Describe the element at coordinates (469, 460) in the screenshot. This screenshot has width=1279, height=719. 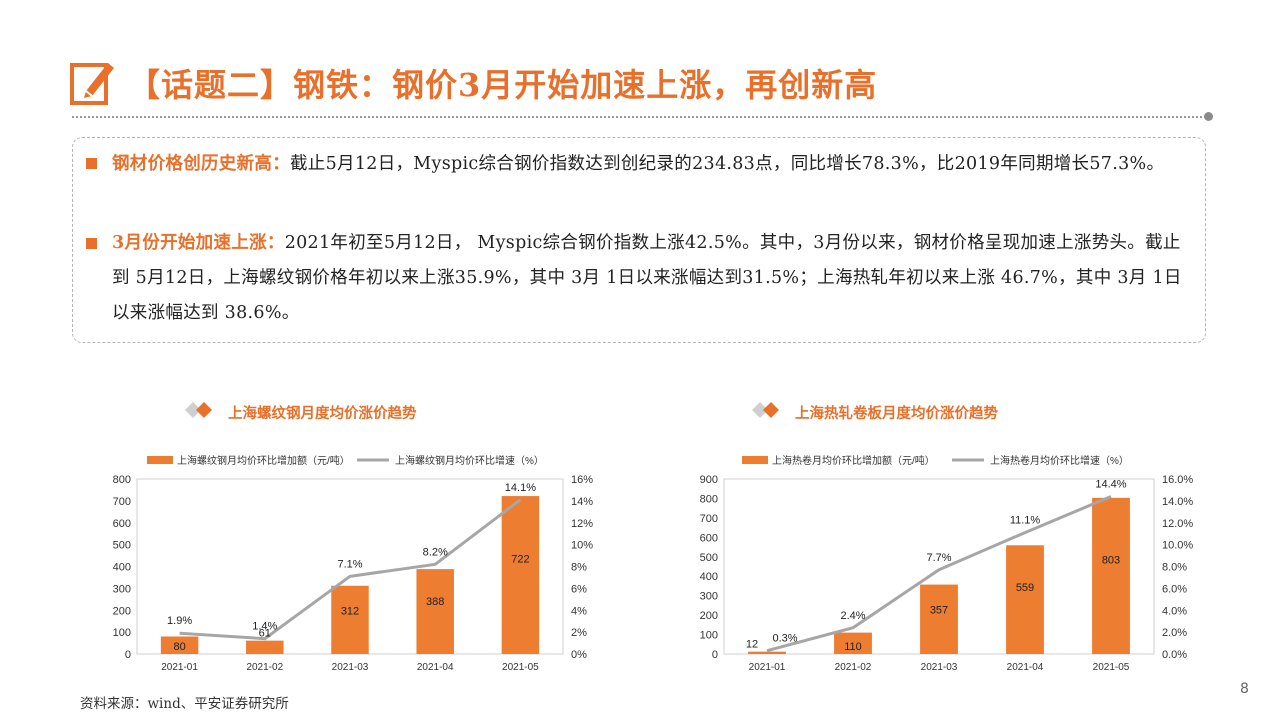
I see `legend-line-label: 上海螺纹钢月均价环比增速（%）` at that location.